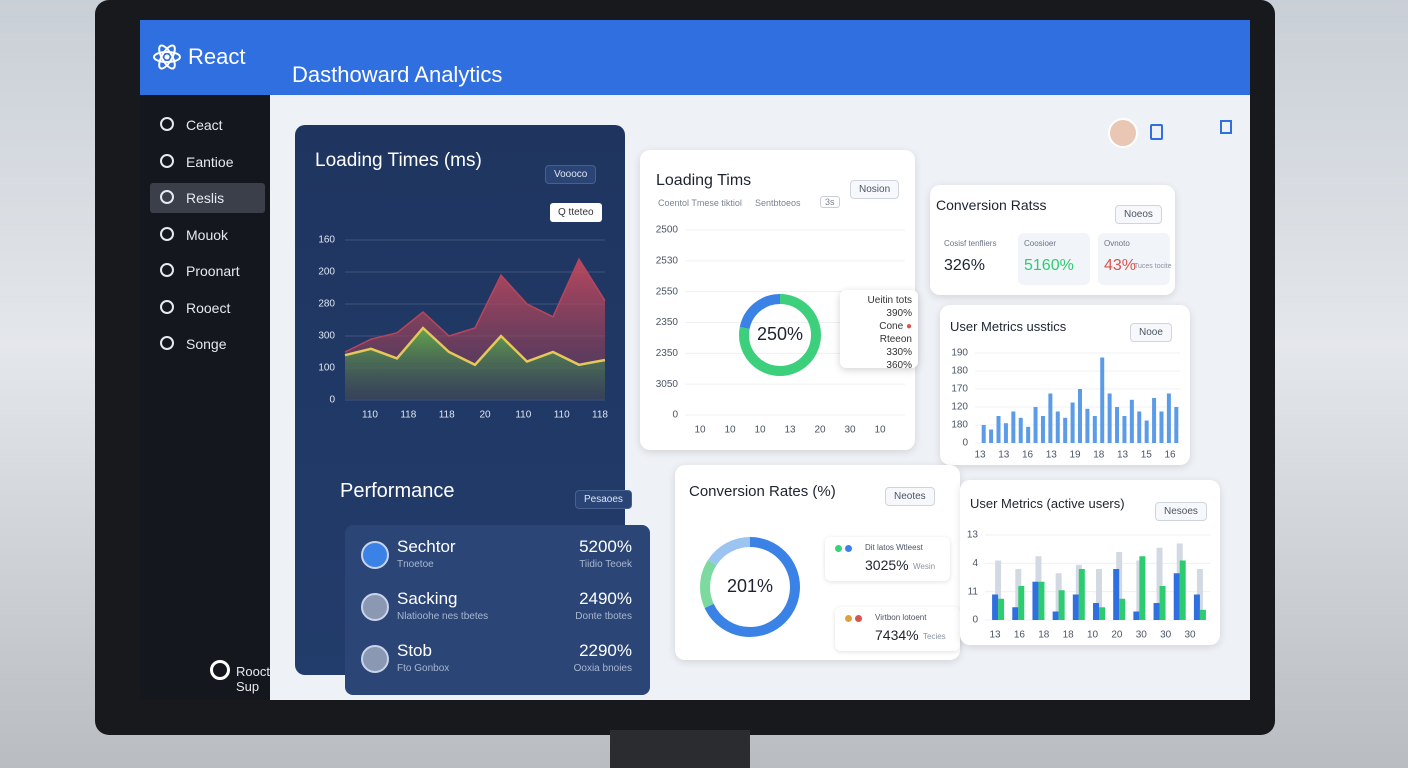  Describe the element at coordinates (910, 496) in the screenshot. I see `dropdown: Neotes` at that location.